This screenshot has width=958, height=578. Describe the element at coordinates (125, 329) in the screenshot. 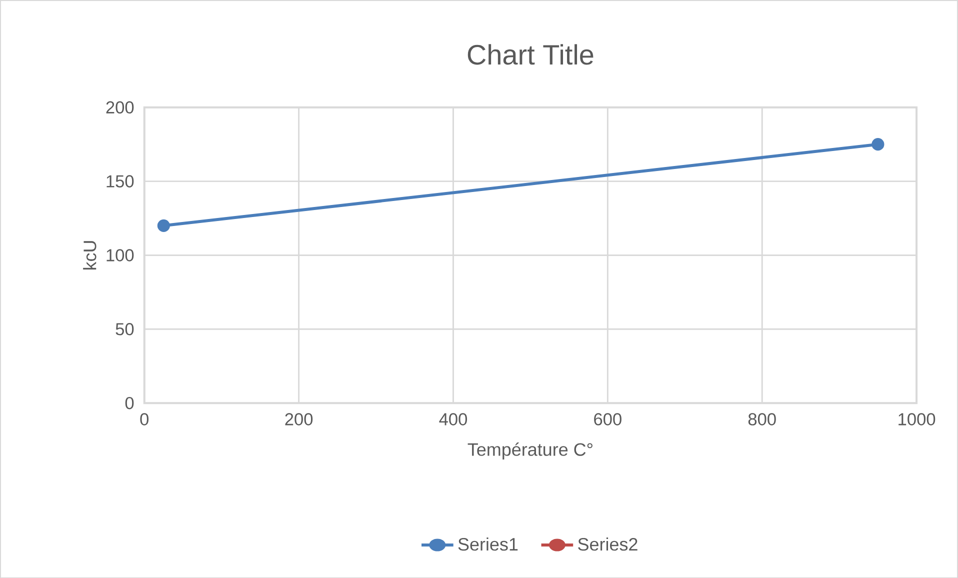

I see `y-tick-label: 50` at that location.